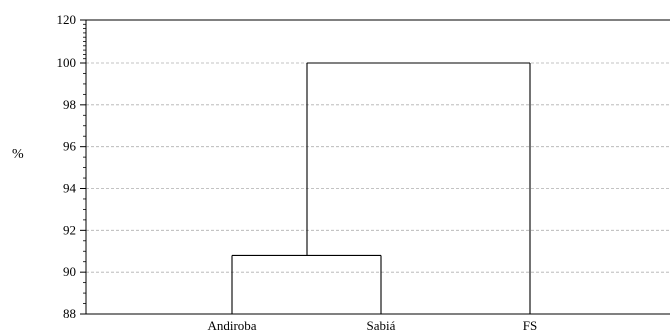 The width and height of the screenshot is (670, 335). What do you see at coordinates (18, 154) in the screenshot?
I see `y-axis-label: %` at bounding box center [18, 154].